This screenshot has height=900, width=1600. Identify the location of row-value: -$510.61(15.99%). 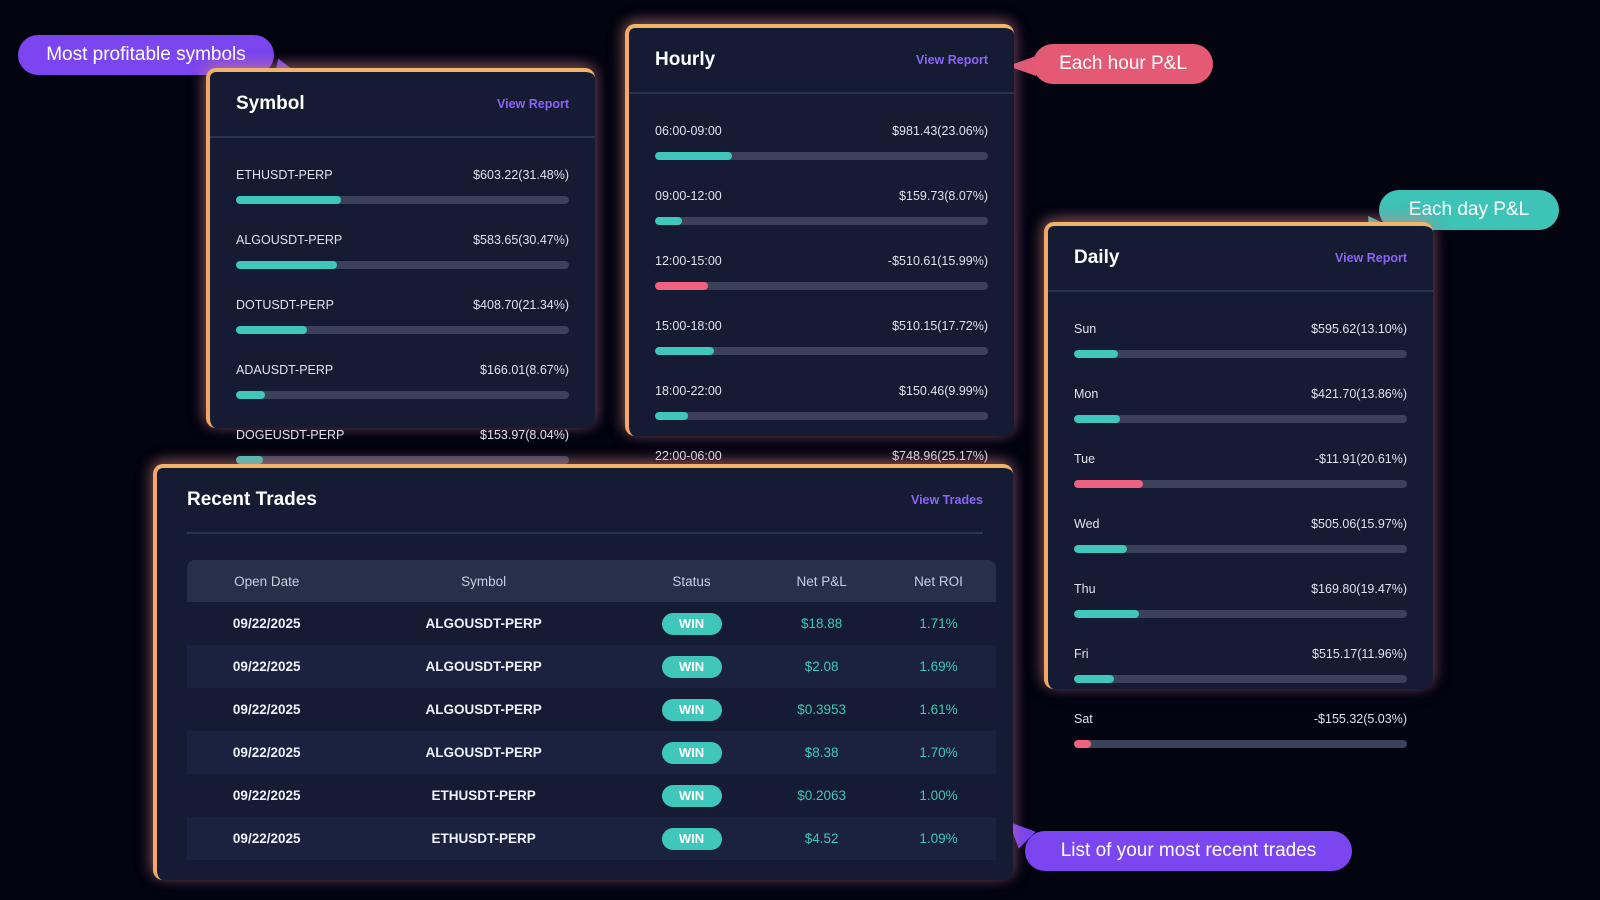
(937, 261).